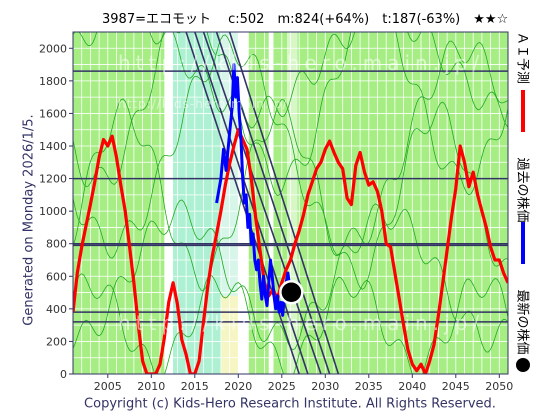 The image size is (560, 420). I want to click on y-tick-label-5: 1000, so click(53, 211).